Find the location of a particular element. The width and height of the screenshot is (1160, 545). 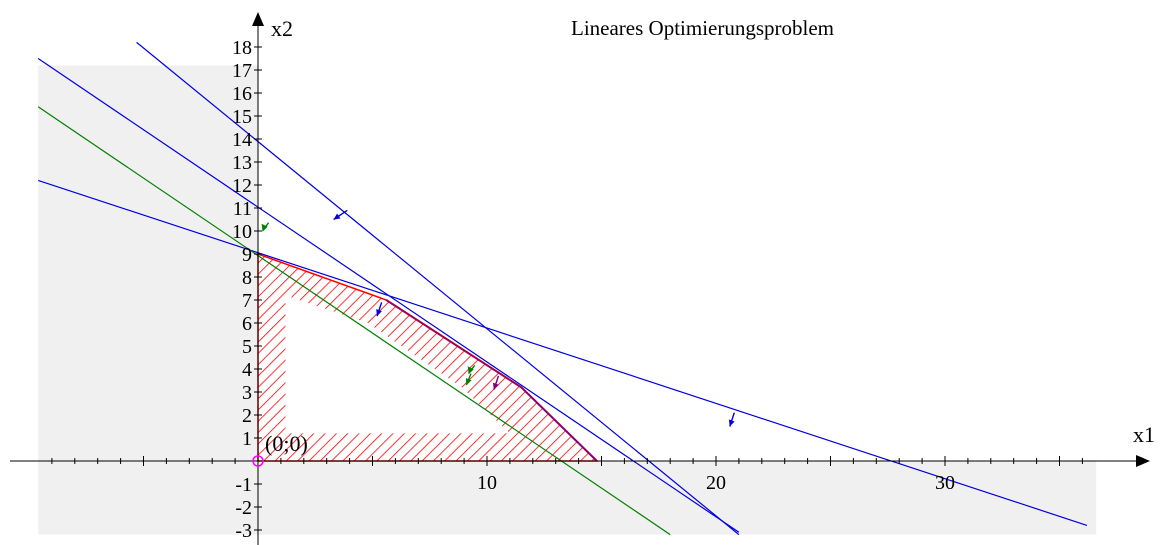

y-tick-label: -1 is located at coordinates (243, 485).